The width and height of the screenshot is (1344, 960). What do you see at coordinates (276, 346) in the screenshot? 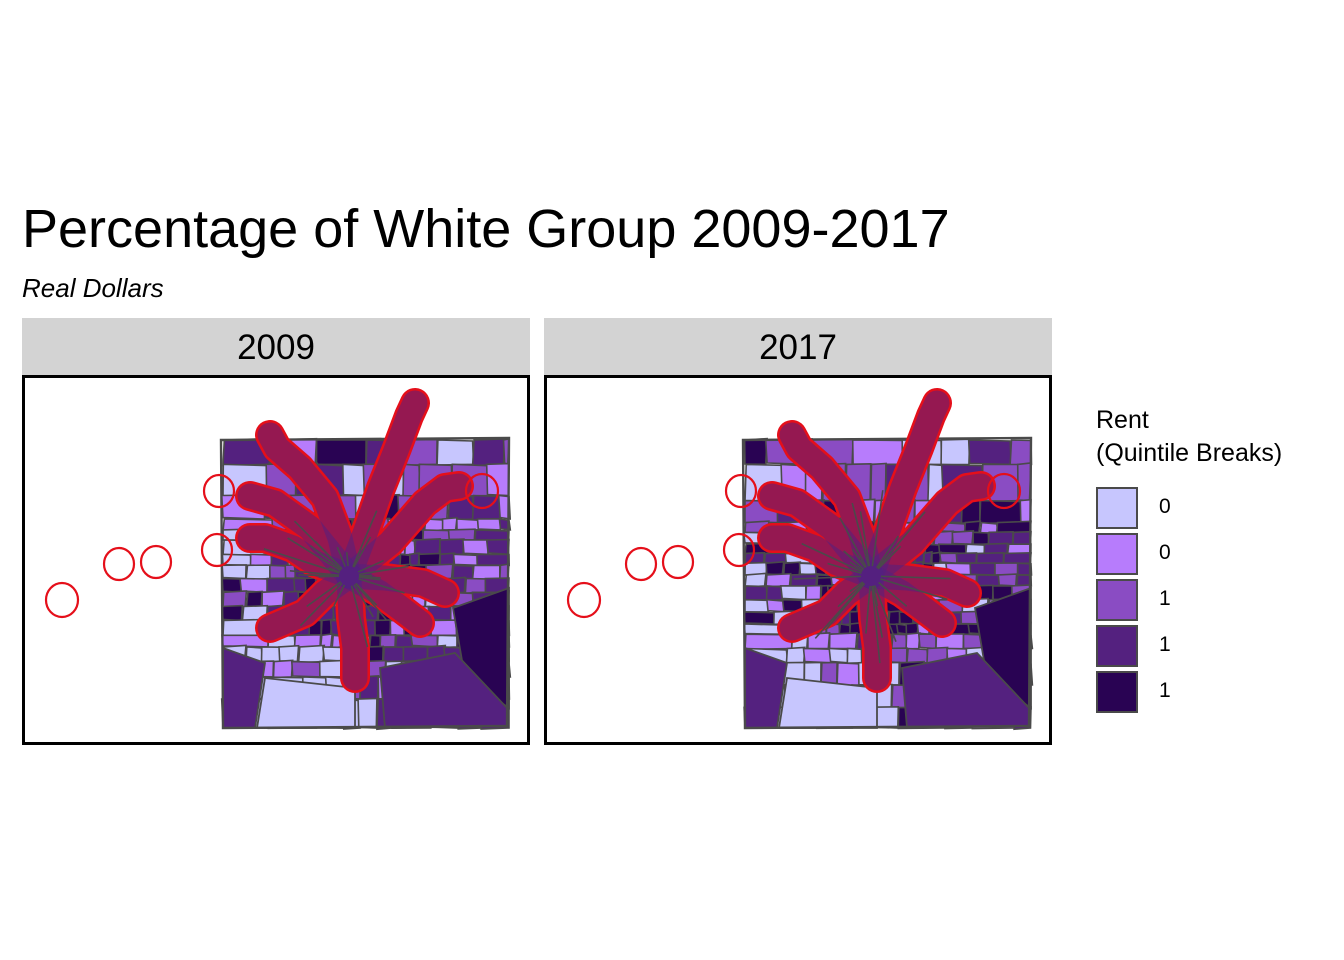
I see `facet-strip-label: 2009` at bounding box center [276, 346].